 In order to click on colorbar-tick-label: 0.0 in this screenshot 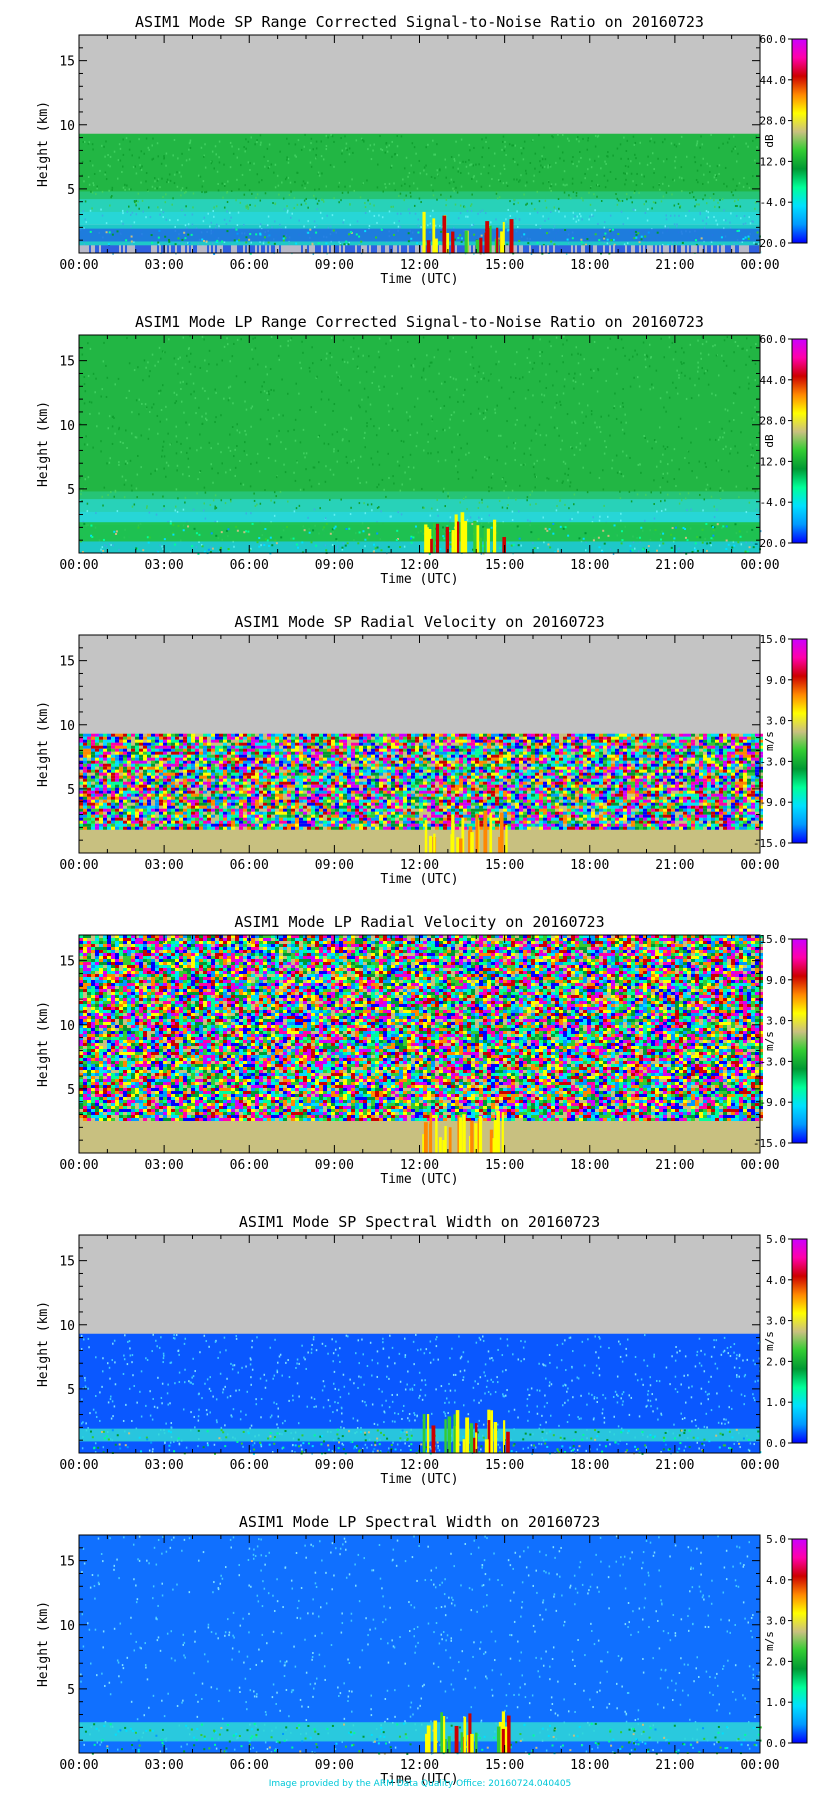, I will do `click(776, 1443)`.